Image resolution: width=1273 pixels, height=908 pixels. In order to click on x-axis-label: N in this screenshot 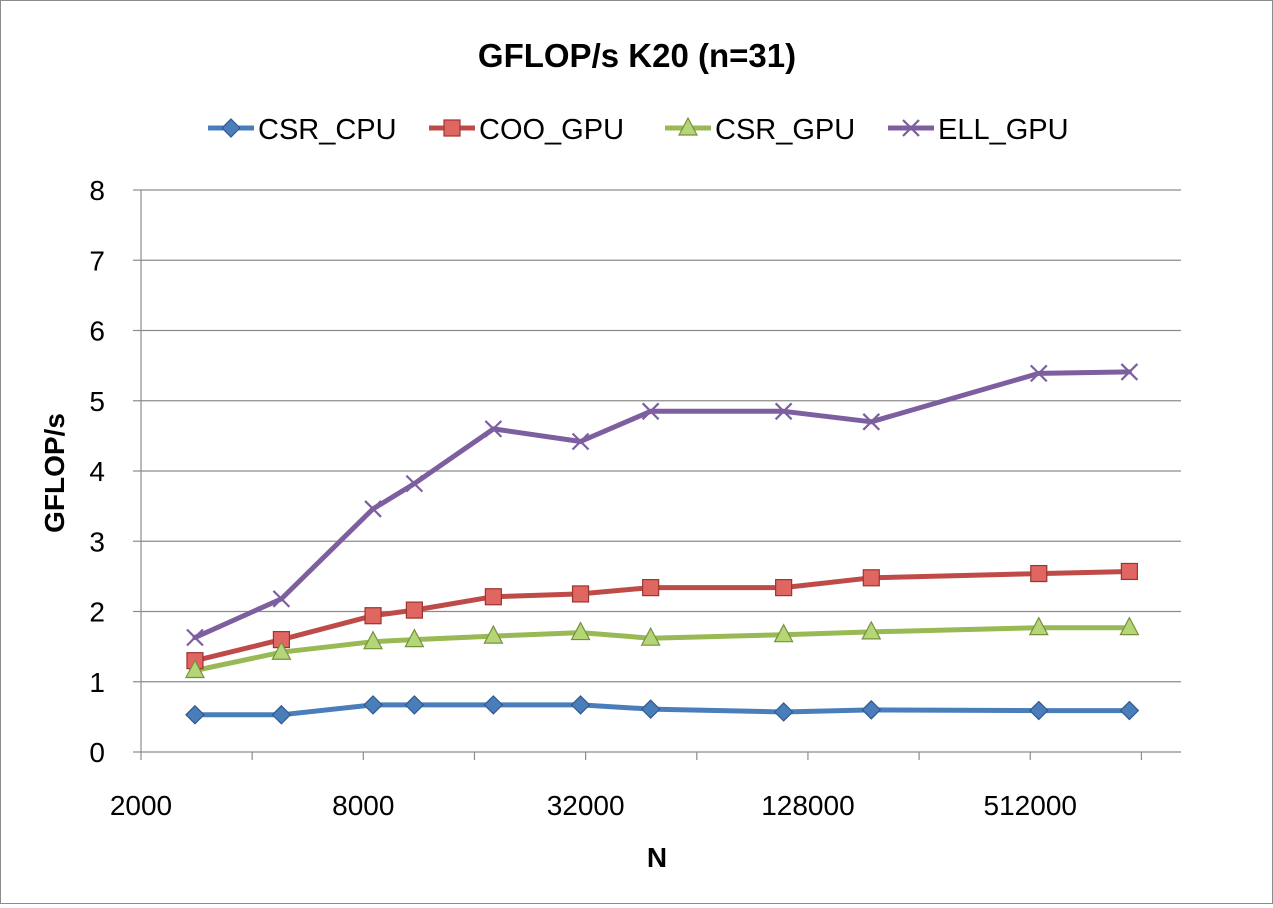, I will do `click(657, 857)`.